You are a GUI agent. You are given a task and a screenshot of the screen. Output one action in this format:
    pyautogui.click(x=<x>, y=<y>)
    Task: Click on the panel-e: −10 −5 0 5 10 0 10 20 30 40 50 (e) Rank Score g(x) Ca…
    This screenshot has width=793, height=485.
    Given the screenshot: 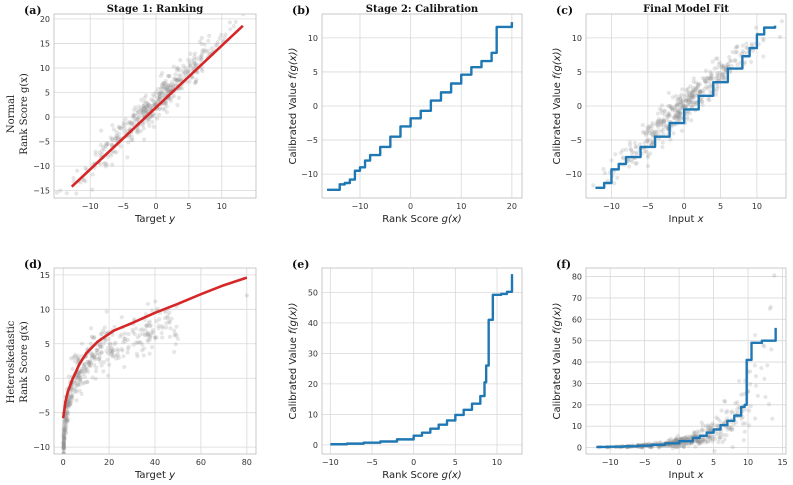 What is the action you would take?
    pyautogui.click(x=405, y=369)
    